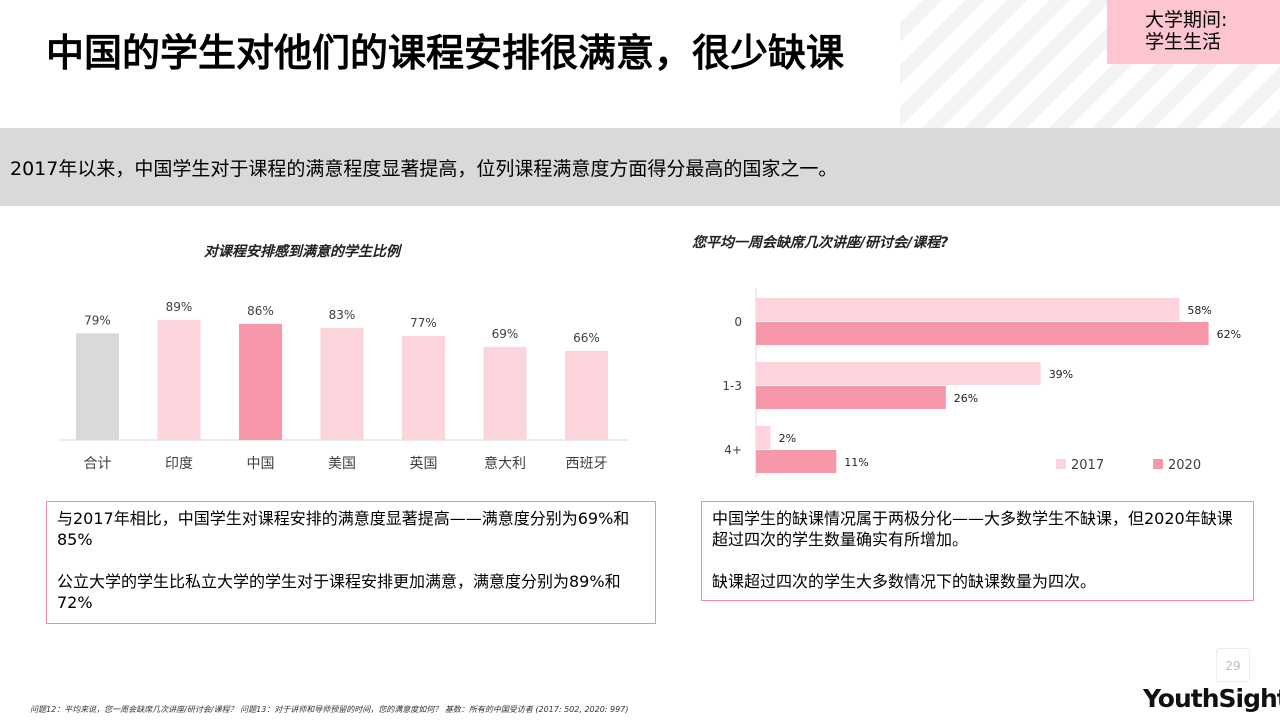 The height and width of the screenshot is (720, 1280). Describe the element at coordinates (1061, 374) in the screenshot. I see `bar-value-label: 39%` at that location.